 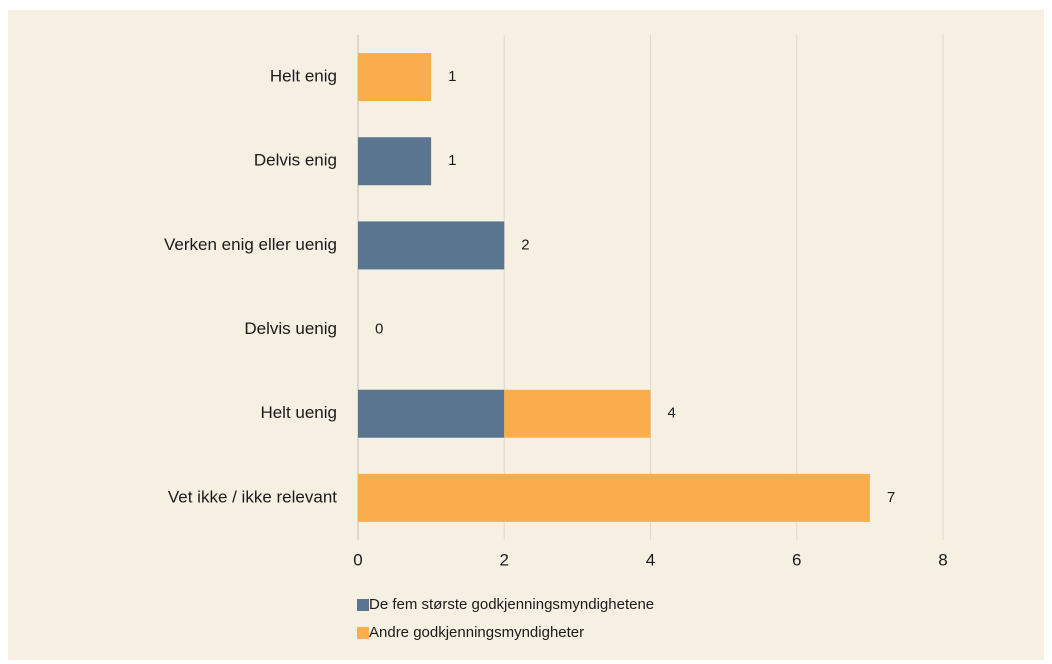 What do you see at coordinates (504, 559) in the screenshot?
I see `x-tick-label: 2` at bounding box center [504, 559].